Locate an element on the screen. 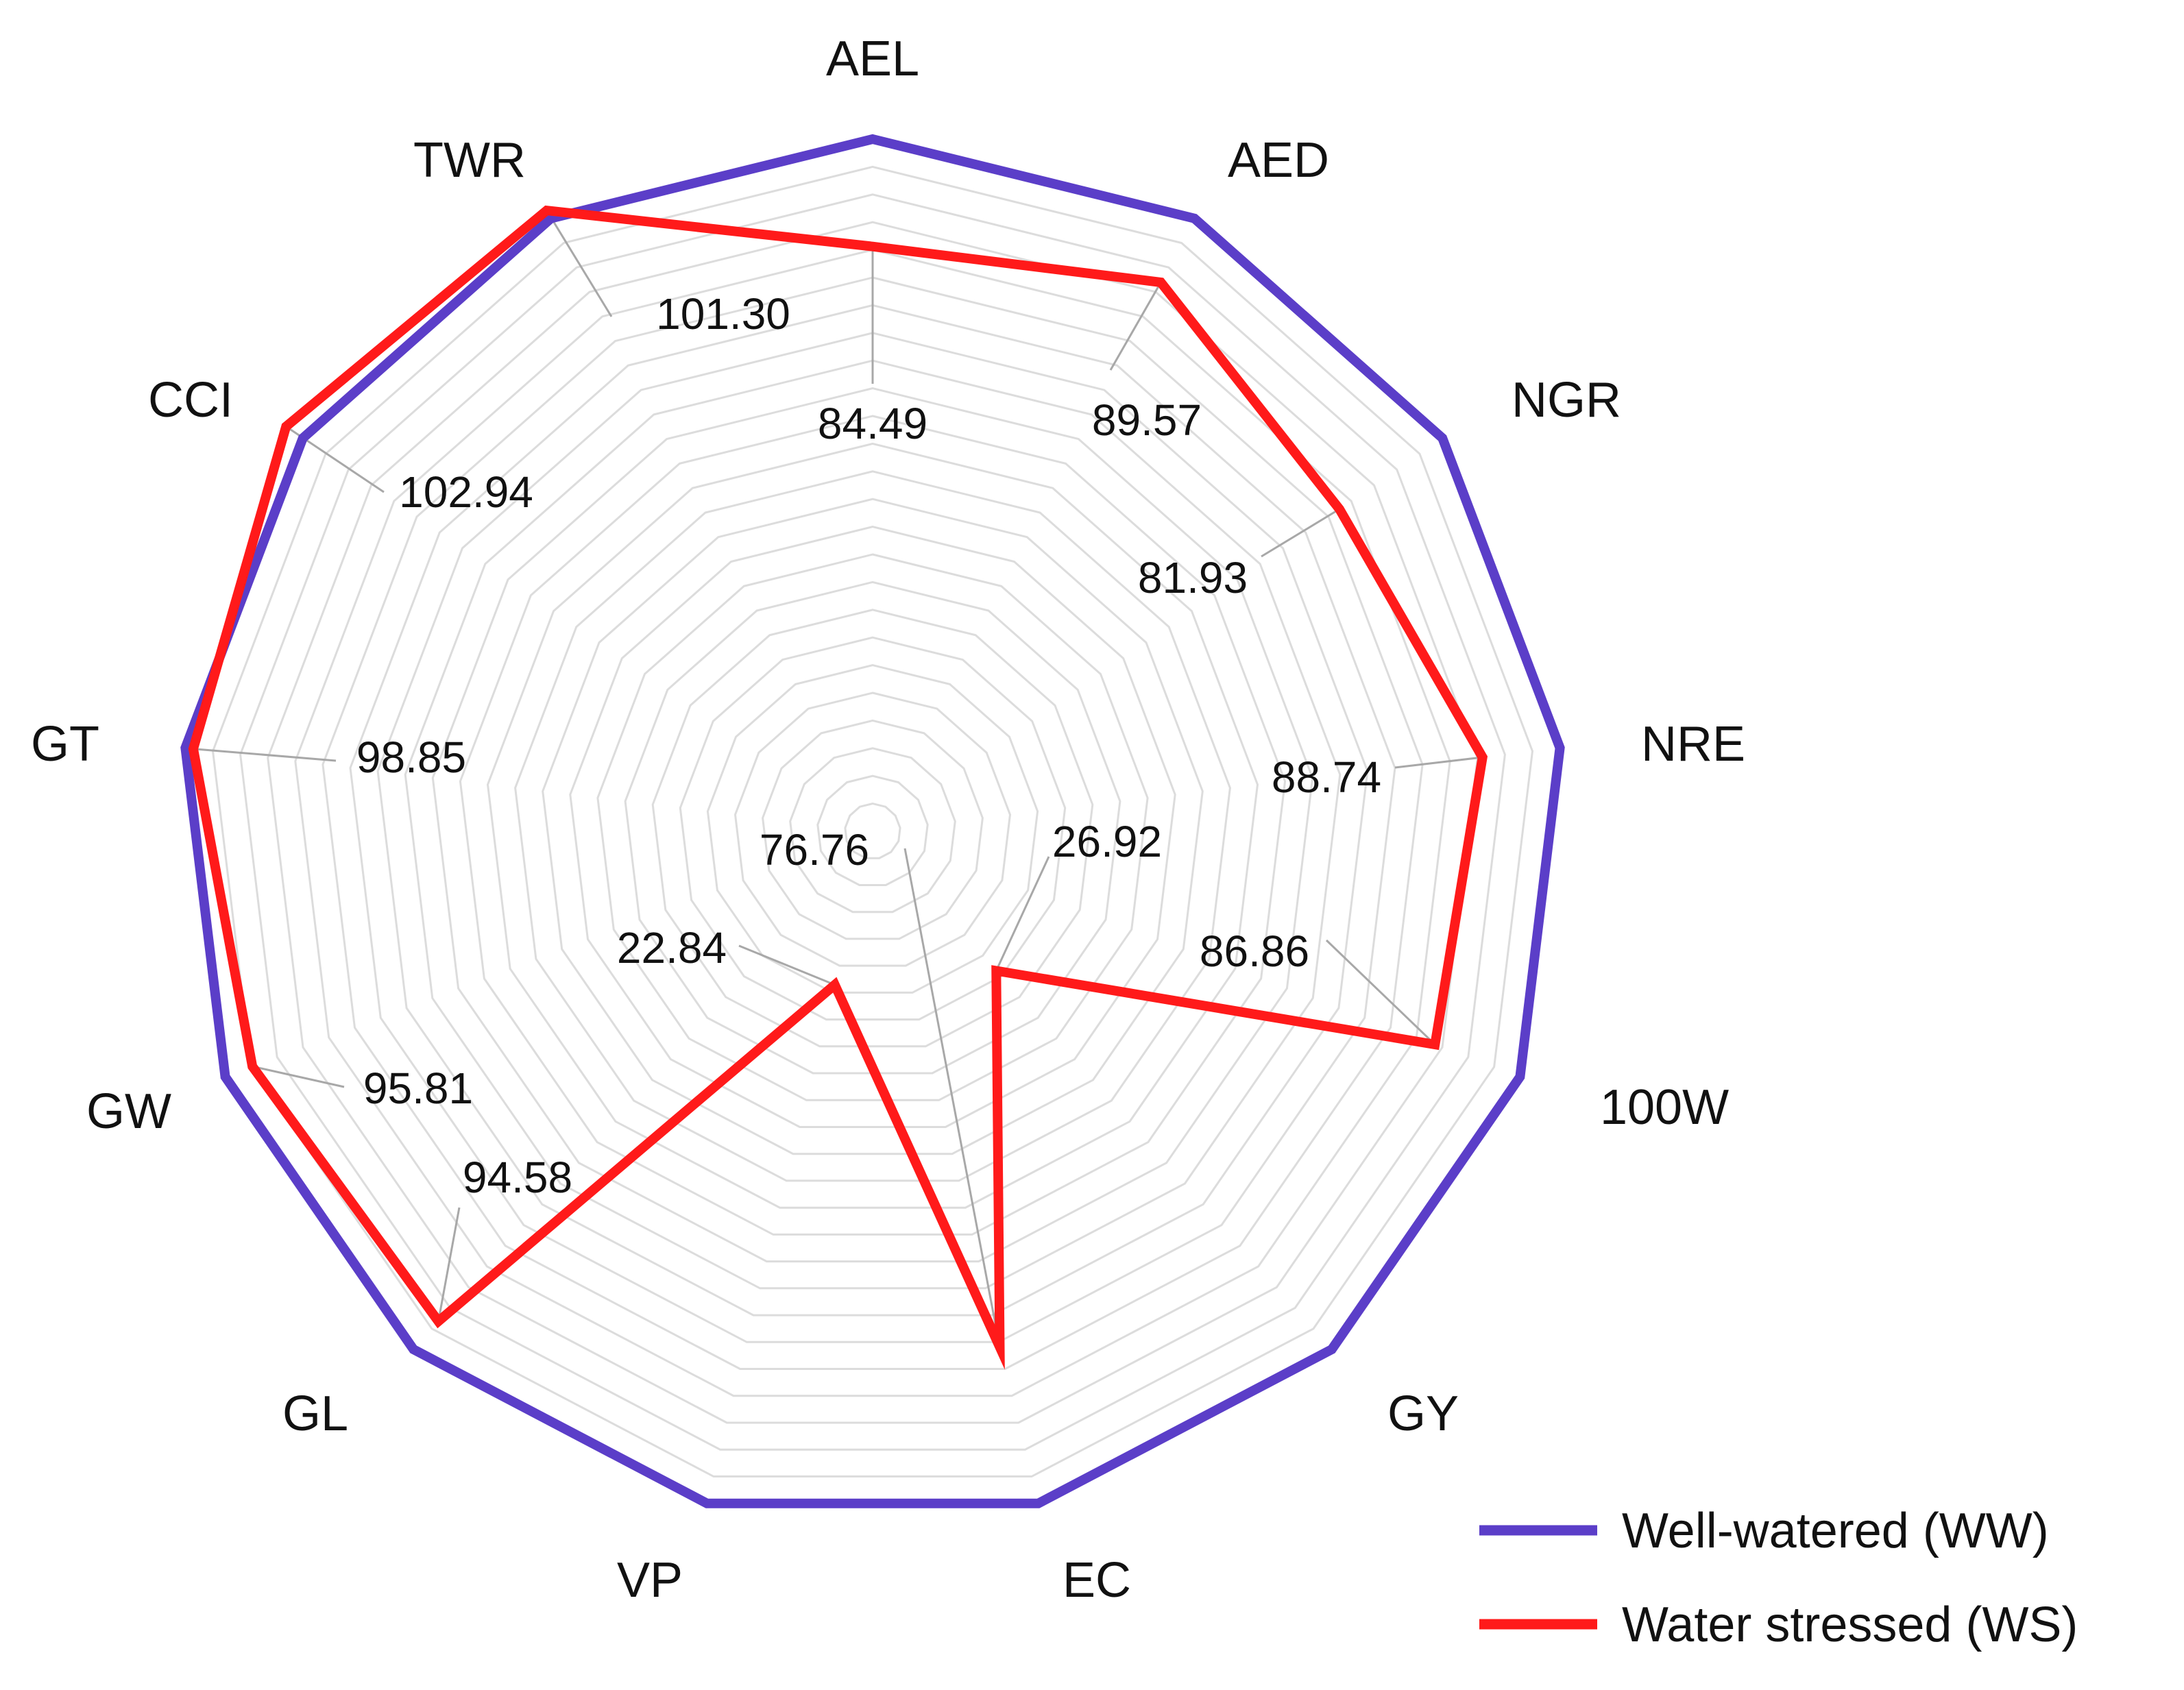 Image resolution: width=2184 pixels, height=1690 pixels. data-label-ec: 76.76 is located at coordinates (815, 849).